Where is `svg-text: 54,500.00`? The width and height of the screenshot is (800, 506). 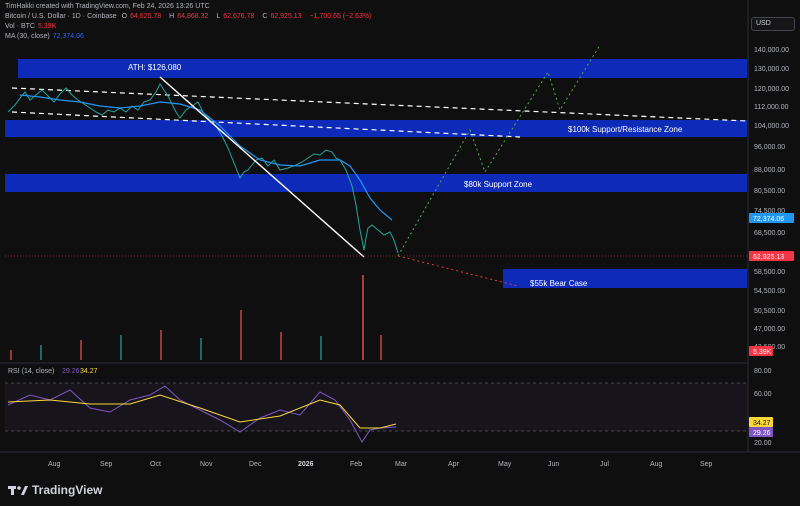
svg-text: 54,500.00 is located at coordinates (769, 291).